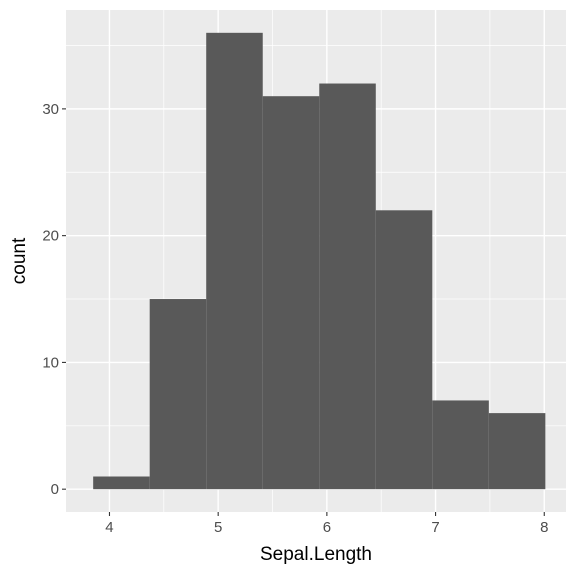 Image resolution: width=576 pixels, height=576 pixels. What do you see at coordinates (435, 527) in the screenshot?
I see `x-tick-label: 7` at bounding box center [435, 527].